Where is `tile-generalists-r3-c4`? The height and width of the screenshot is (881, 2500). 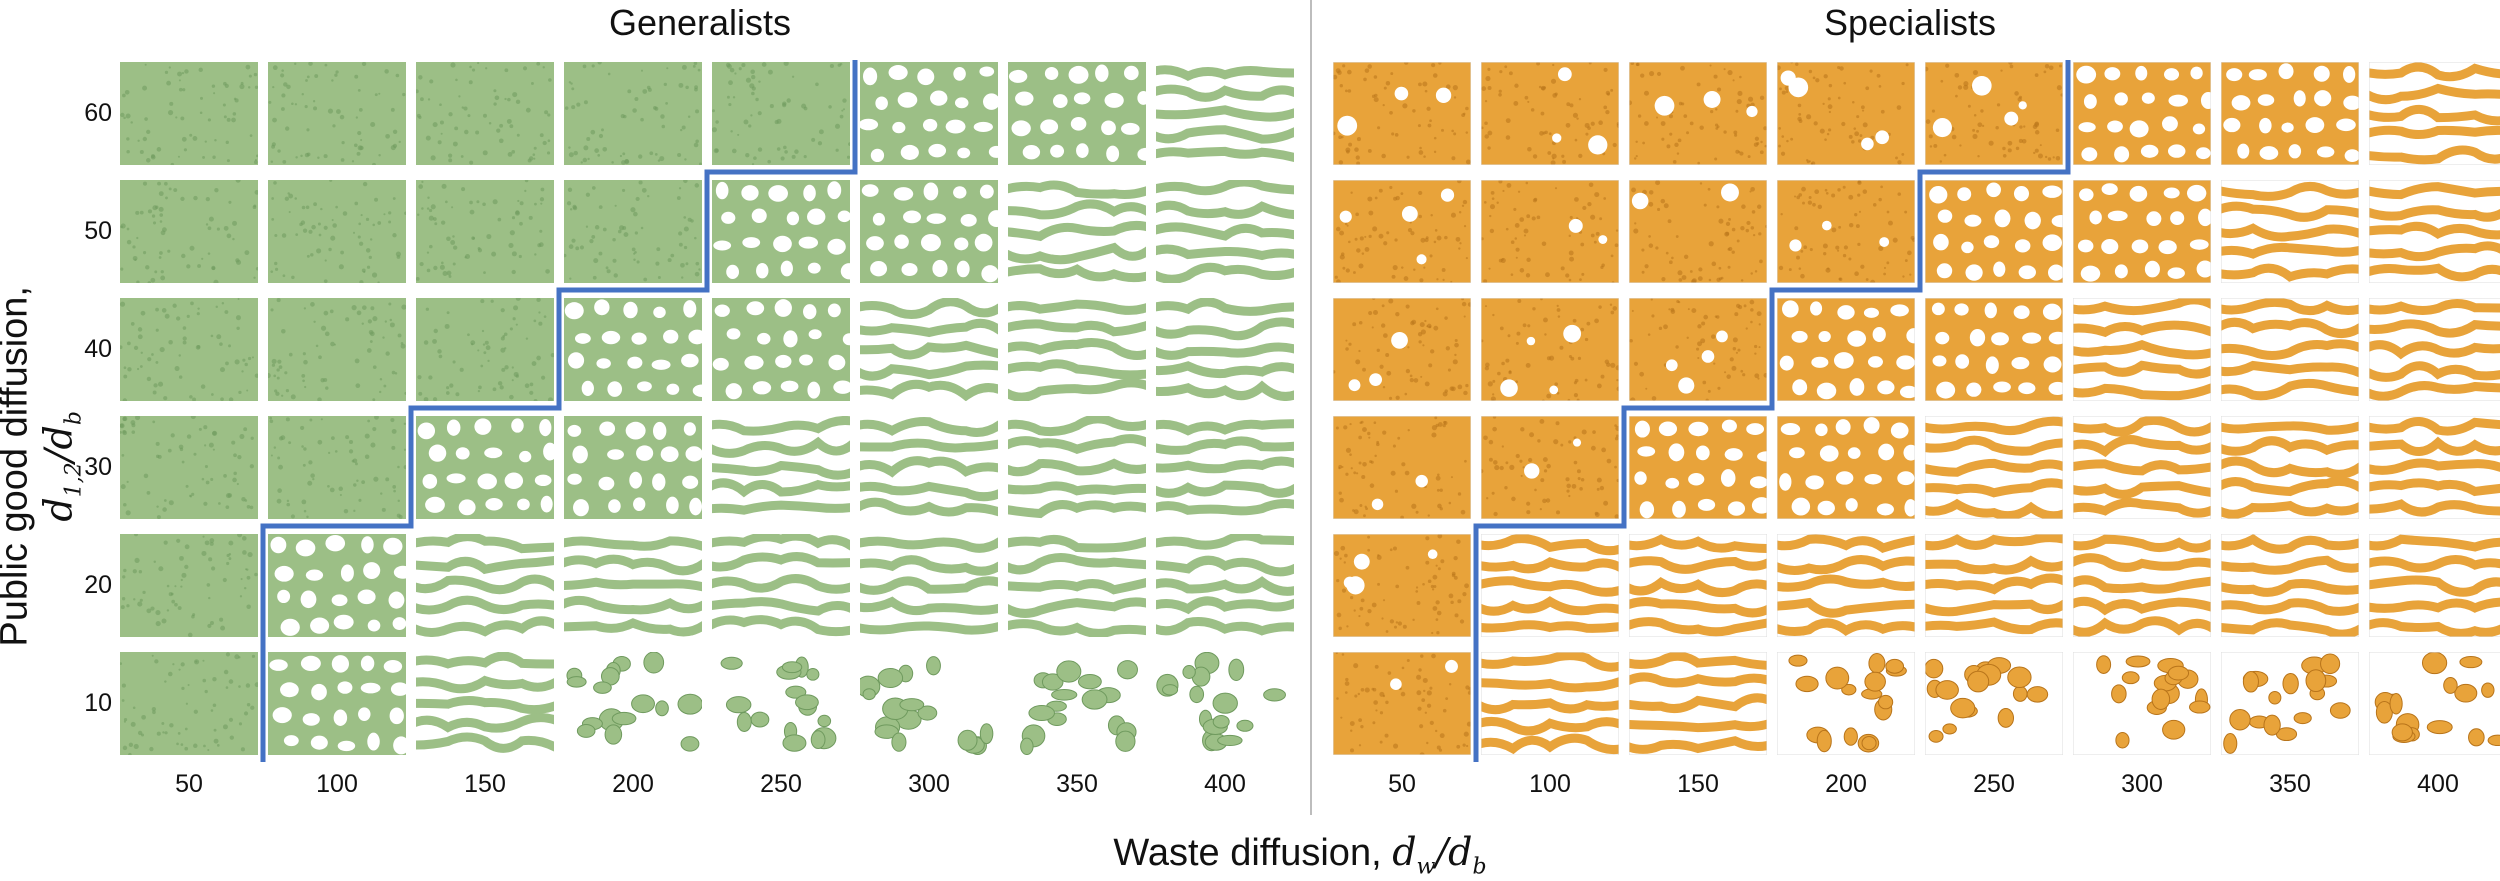 tile-generalists-r3-c4 is located at coordinates (781, 467).